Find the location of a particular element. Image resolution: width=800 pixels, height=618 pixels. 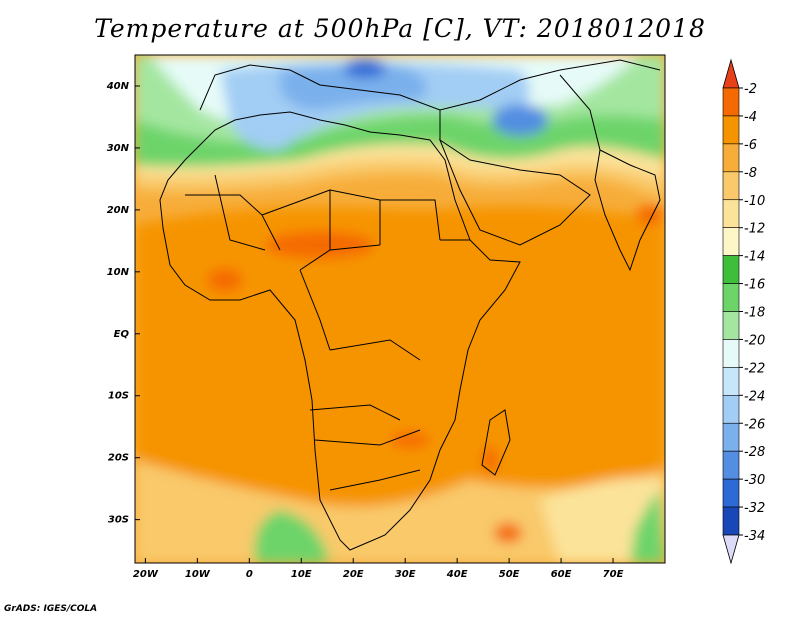

lat-tick-label: 40N is located at coordinates (118, 86).